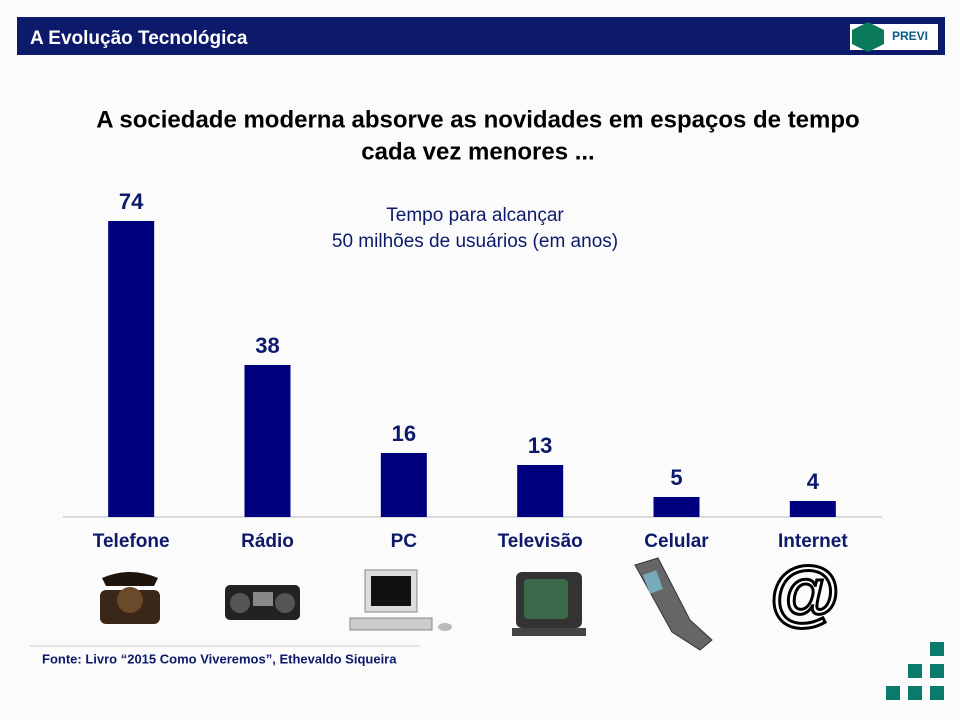  Describe the element at coordinates (267, 541) in the screenshot. I see `category-label: Rádio` at that location.